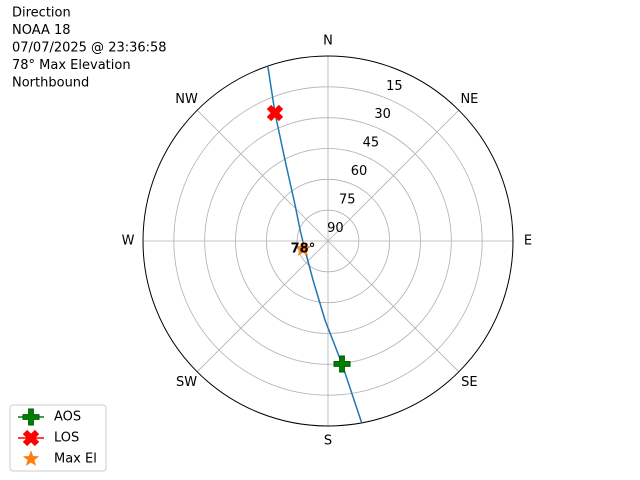 This screenshot has width=640, height=480. I want to click on theta-tick-label: NE, so click(469, 99).